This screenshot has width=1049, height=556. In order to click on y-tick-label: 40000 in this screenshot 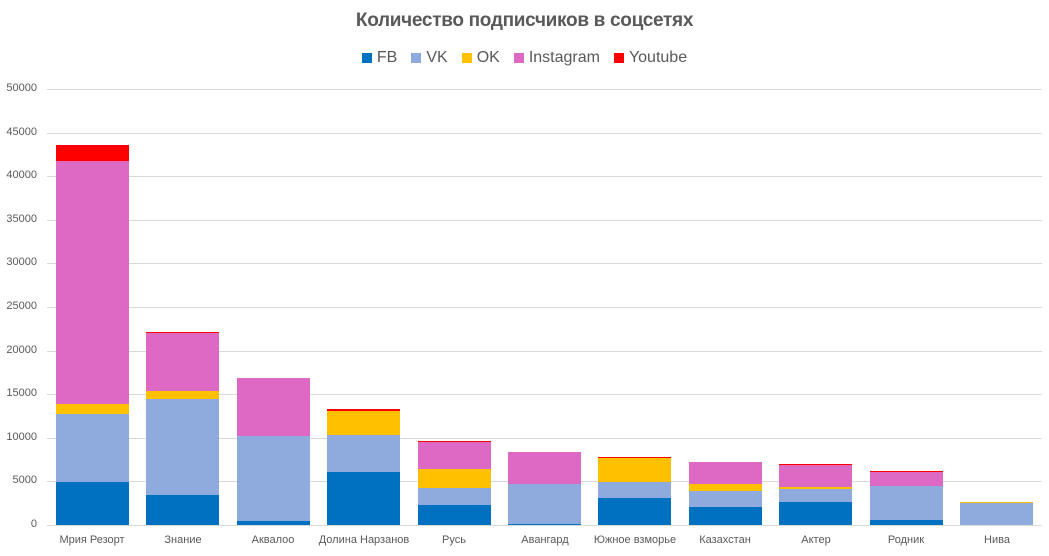, I will do `click(21, 175)`.